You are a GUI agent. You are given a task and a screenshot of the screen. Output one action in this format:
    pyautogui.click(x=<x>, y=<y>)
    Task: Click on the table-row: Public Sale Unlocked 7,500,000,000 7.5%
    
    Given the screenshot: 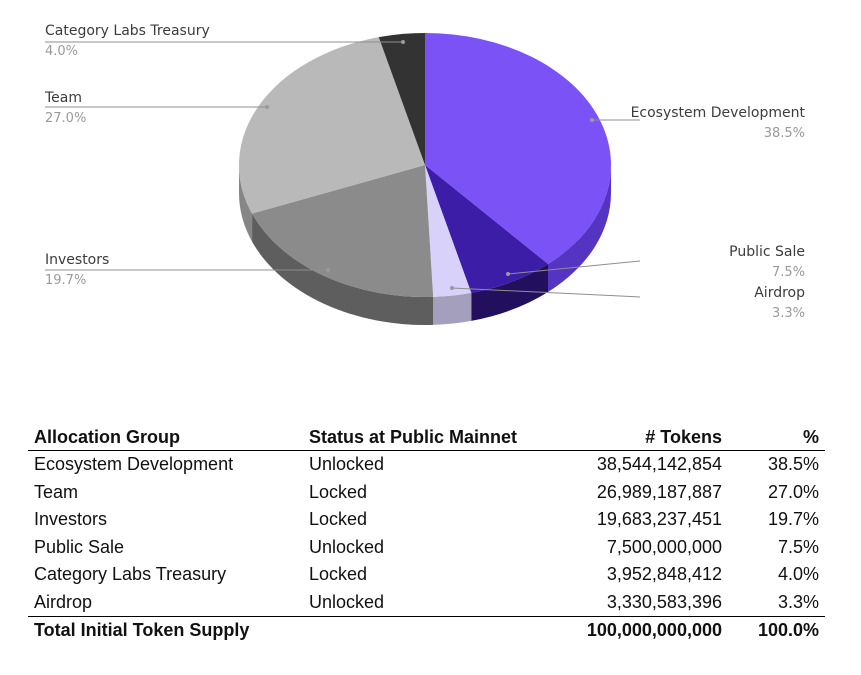 What is the action you would take?
    pyautogui.click(x=426, y=548)
    